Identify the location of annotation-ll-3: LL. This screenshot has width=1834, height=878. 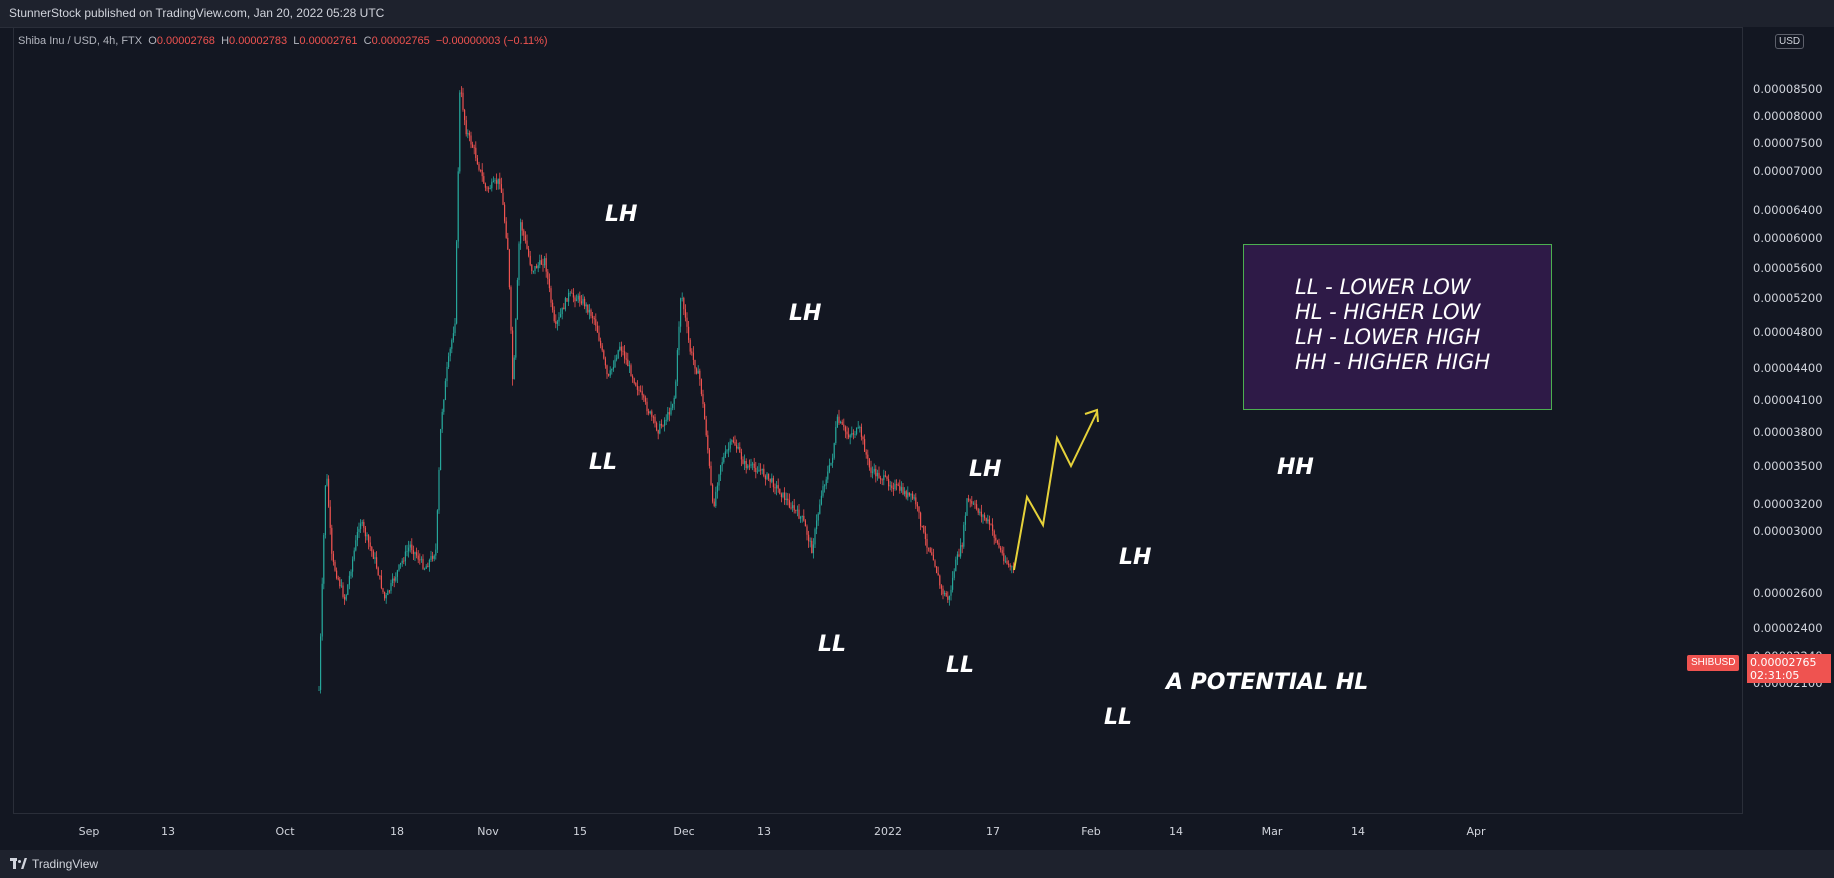
(960, 665).